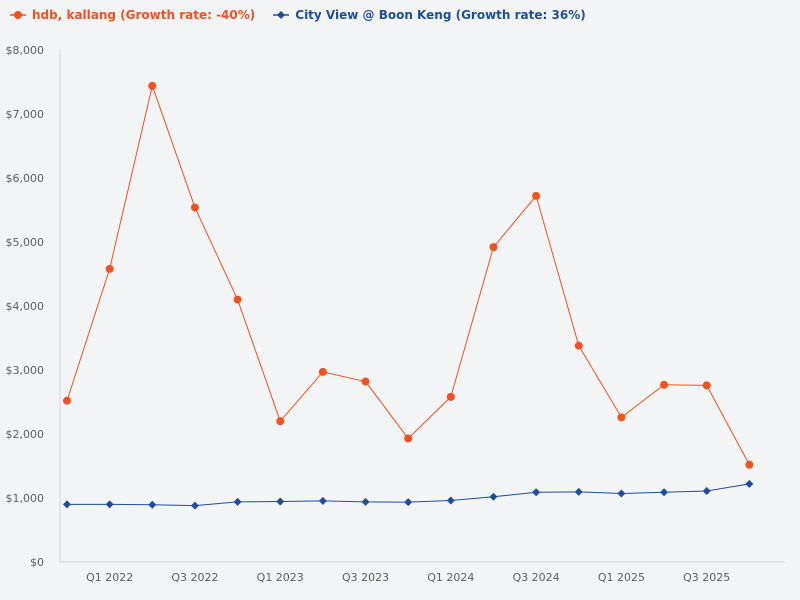  I want to click on legend-item-hdb-kallang: hdb, kallang (Growth rate: -40%), so click(132, 15).